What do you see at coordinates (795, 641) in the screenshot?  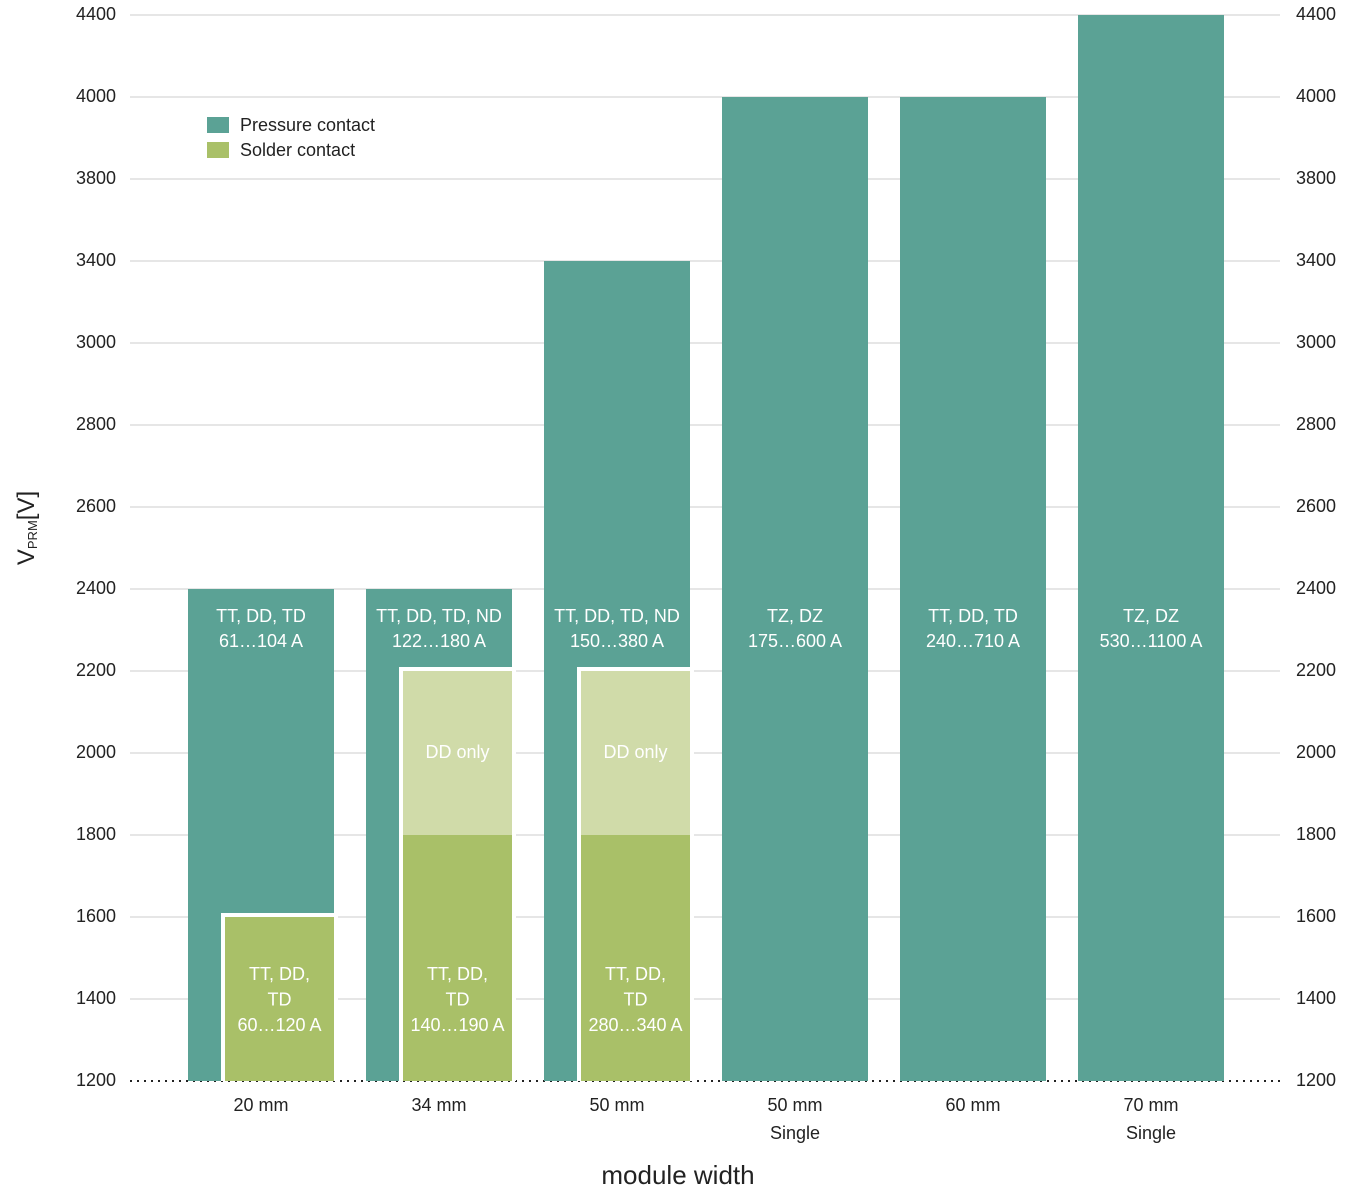 I see `bar-label: 175…600 A` at bounding box center [795, 641].